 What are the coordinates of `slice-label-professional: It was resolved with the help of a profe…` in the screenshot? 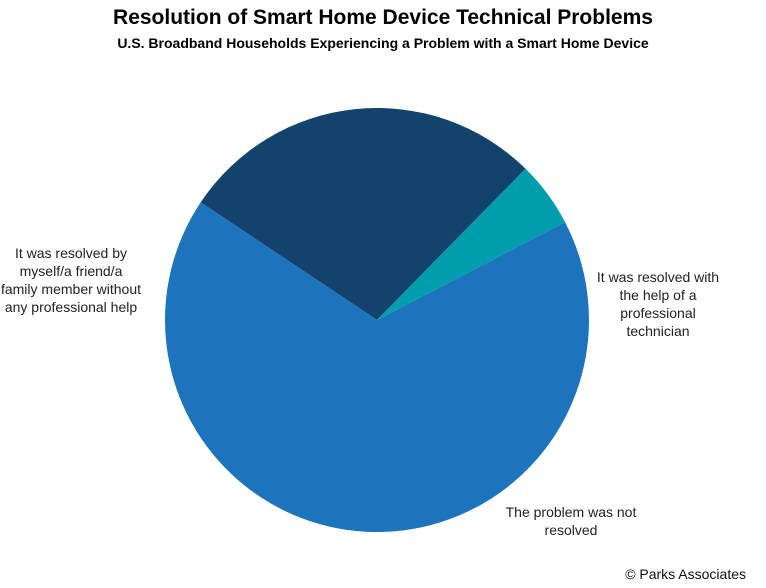 It's located at (658, 304).